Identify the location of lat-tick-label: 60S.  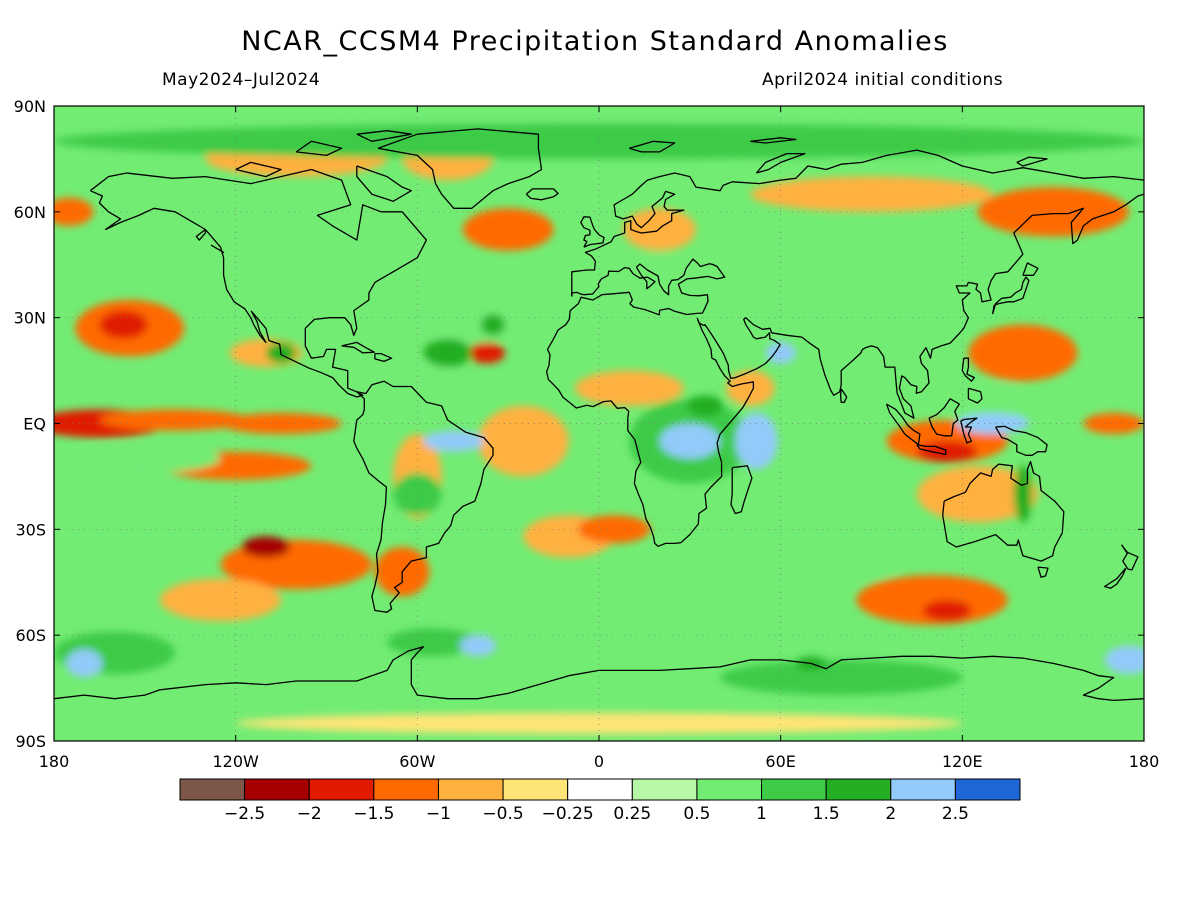
(30, 635).